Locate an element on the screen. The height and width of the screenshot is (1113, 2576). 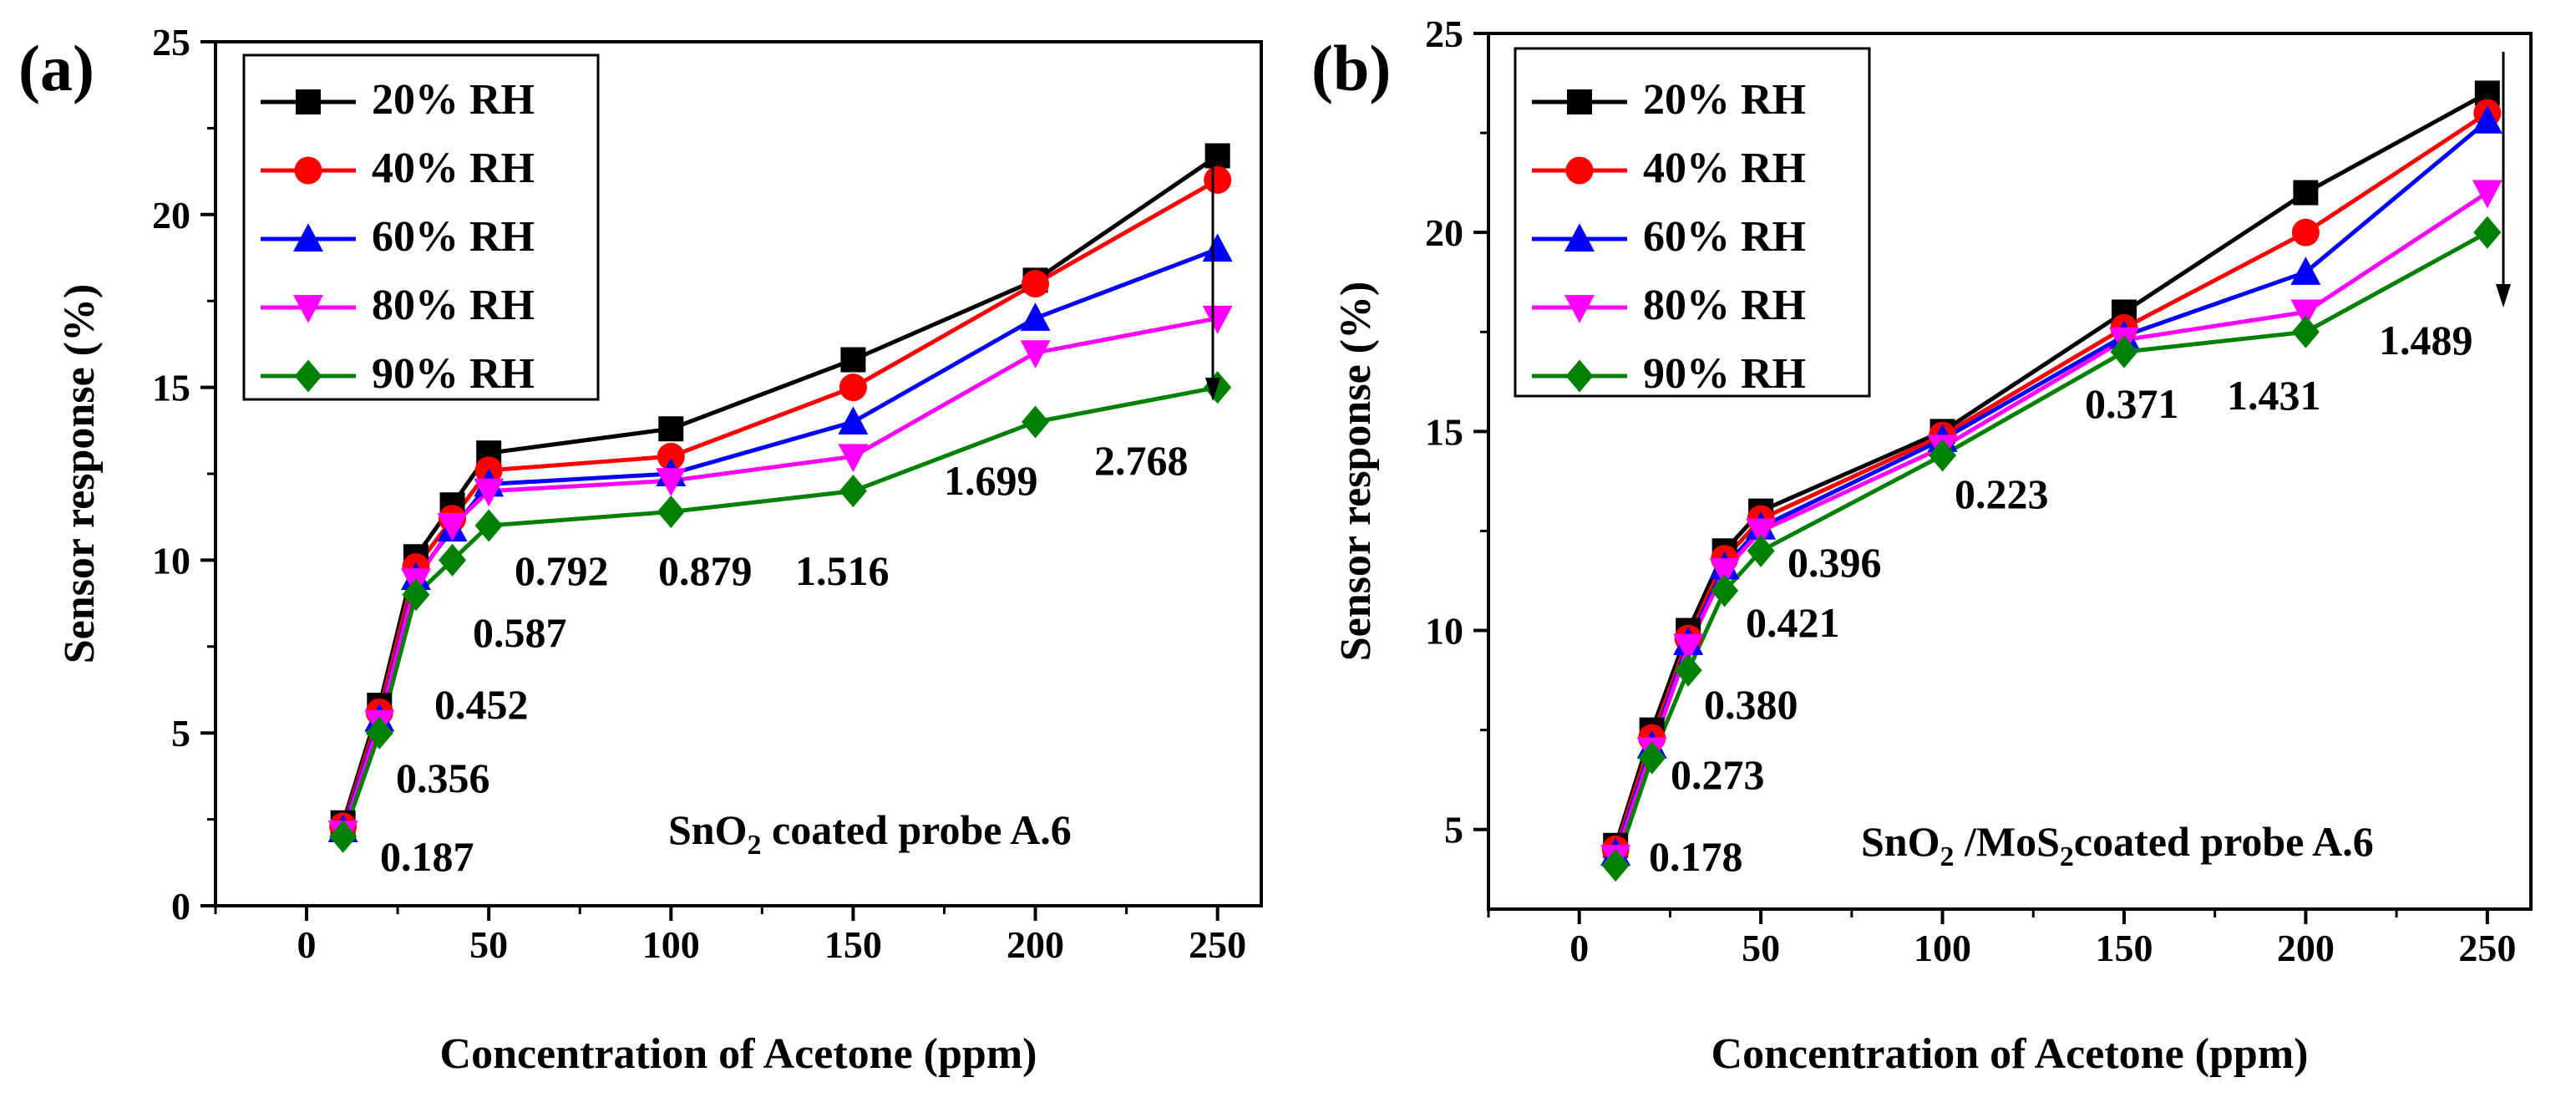
b-xtick-label: 250 is located at coordinates (2487, 948).